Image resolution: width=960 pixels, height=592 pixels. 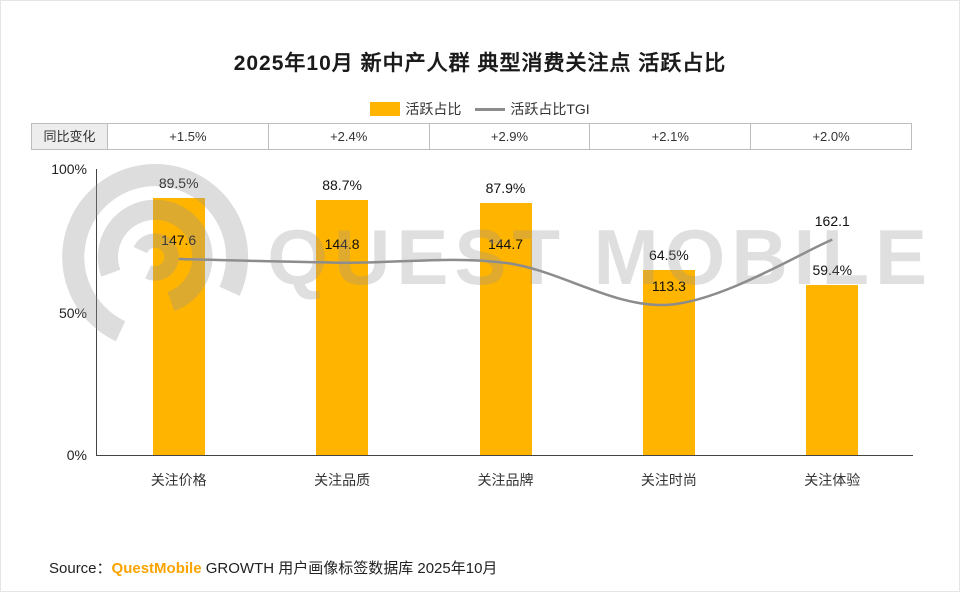 What do you see at coordinates (349, 568) in the screenshot?
I see `source-rest: GROWTH 用户画像标签数据库 2025年10月` at bounding box center [349, 568].